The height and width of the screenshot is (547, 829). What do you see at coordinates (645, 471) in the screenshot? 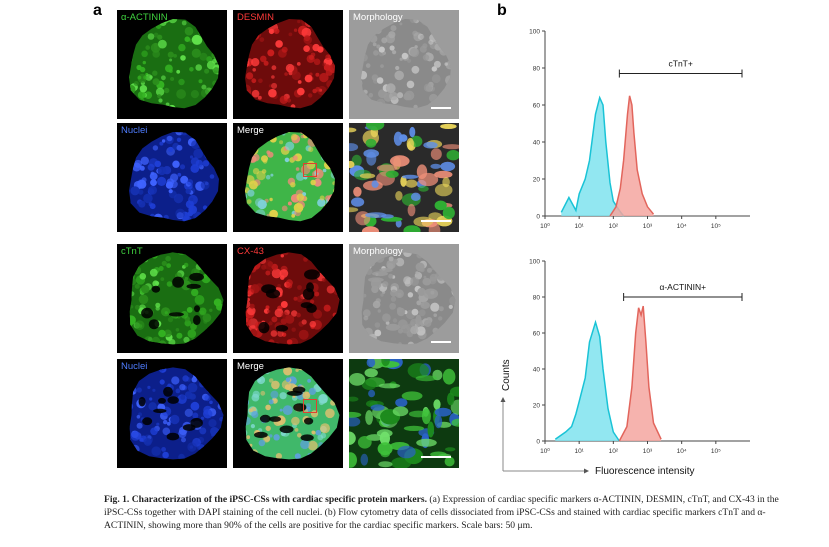
I see `x-axis-title: Fluorescence intensity` at bounding box center [645, 471].